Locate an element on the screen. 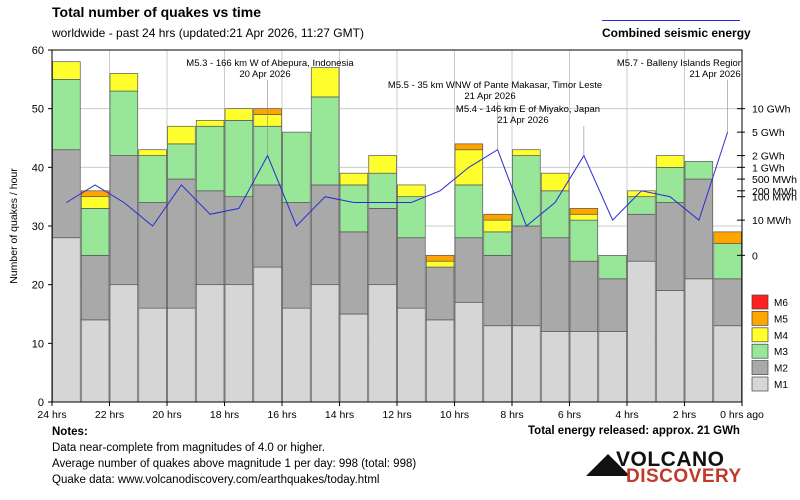  volcano-discovery-logo: VOLCANO DISCOVERY is located at coordinates (663, 468).